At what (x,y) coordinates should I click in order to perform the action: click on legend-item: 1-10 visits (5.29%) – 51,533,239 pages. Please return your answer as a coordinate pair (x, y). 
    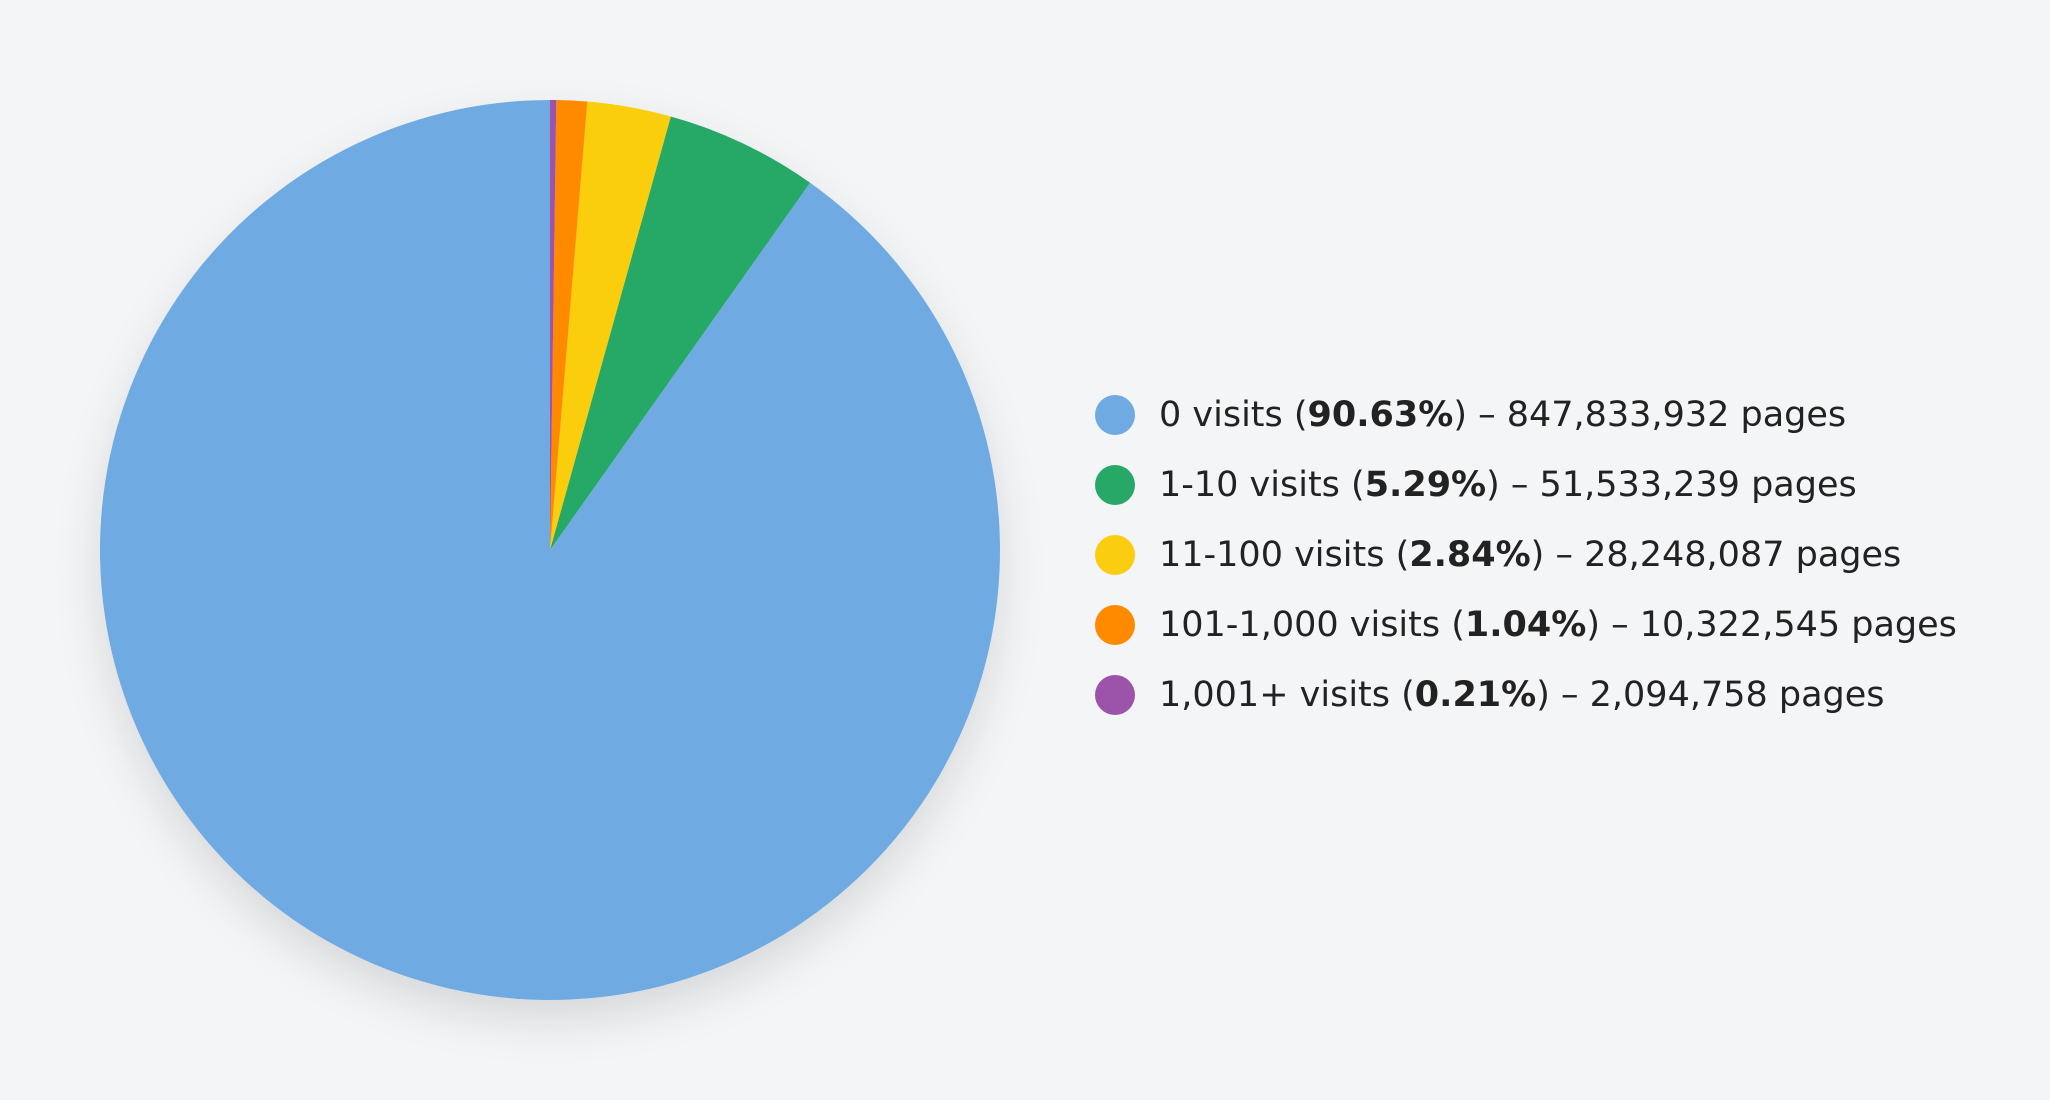
    Looking at the image, I should click on (1565, 485).